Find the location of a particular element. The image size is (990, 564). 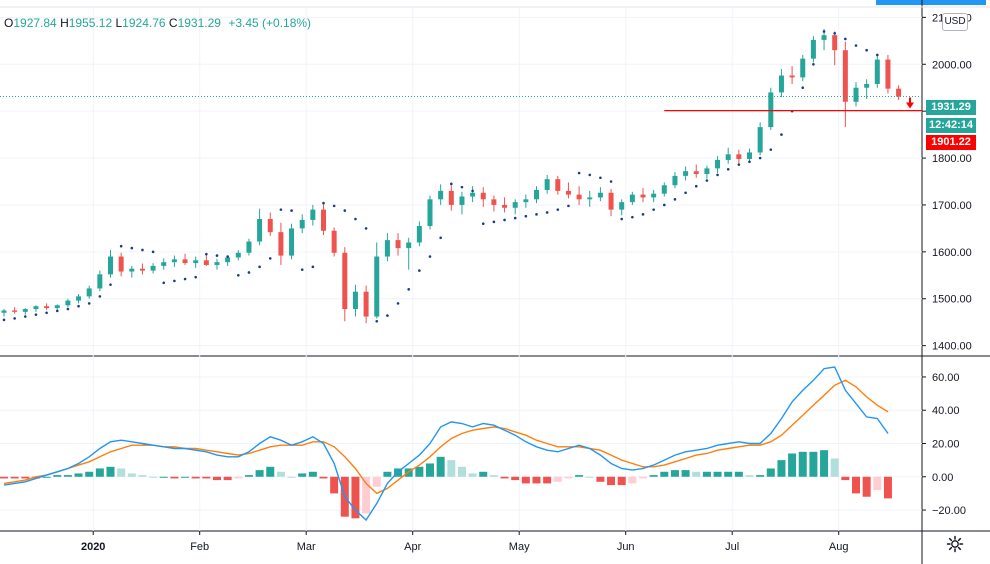

macd-tick-label: −20.00 is located at coordinates (949, 511).